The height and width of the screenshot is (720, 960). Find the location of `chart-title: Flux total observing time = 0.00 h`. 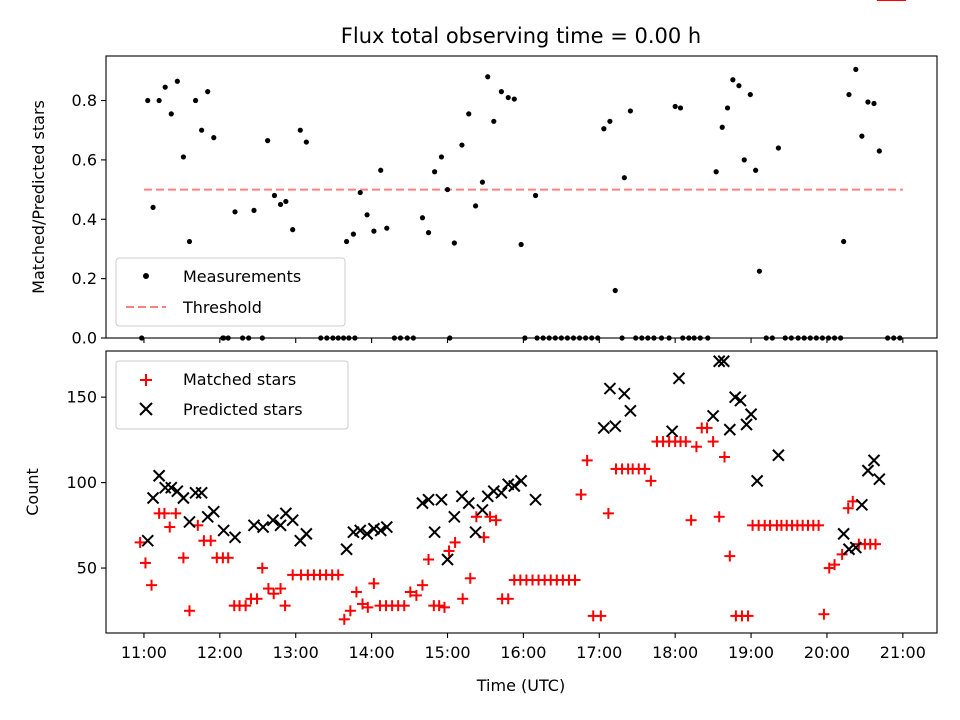

chart-title: Flux total observing time = 0.00 h is located at coordinates (521, 36).